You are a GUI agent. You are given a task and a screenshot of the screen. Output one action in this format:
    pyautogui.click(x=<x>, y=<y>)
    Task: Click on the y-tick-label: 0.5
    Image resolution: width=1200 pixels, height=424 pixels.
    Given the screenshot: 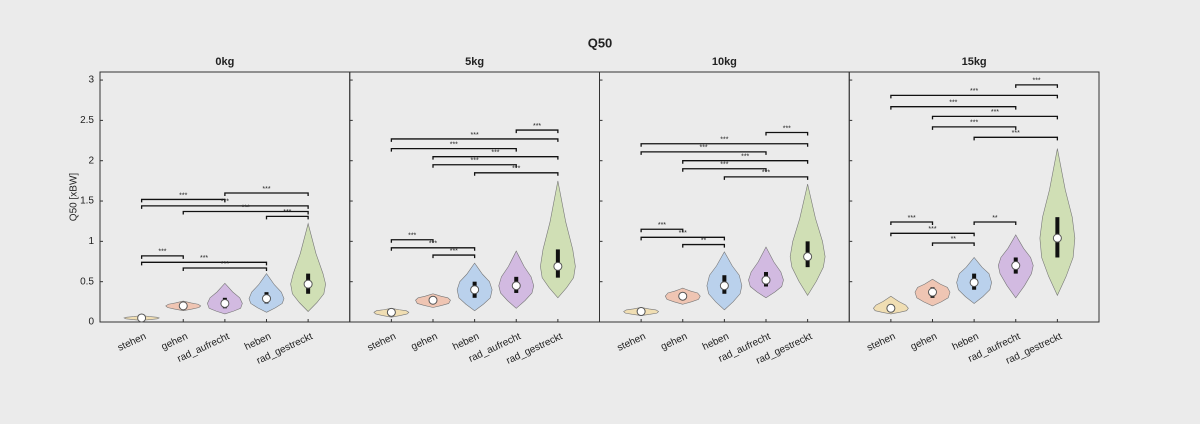 What is the action you would take?
    pyautogui.click(x=87, y=281)
    